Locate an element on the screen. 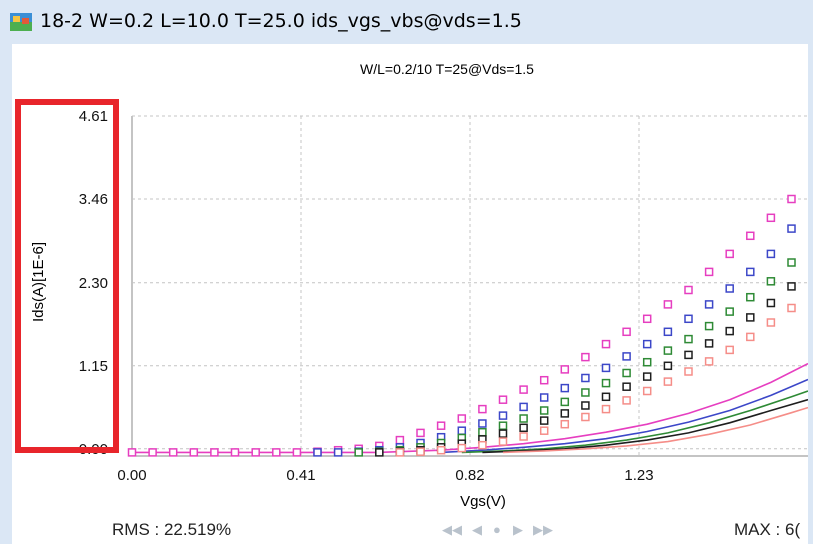 This screenshot has width=813, height=544. first-page-button: ◀◀ is located at coordinates (452, 529).